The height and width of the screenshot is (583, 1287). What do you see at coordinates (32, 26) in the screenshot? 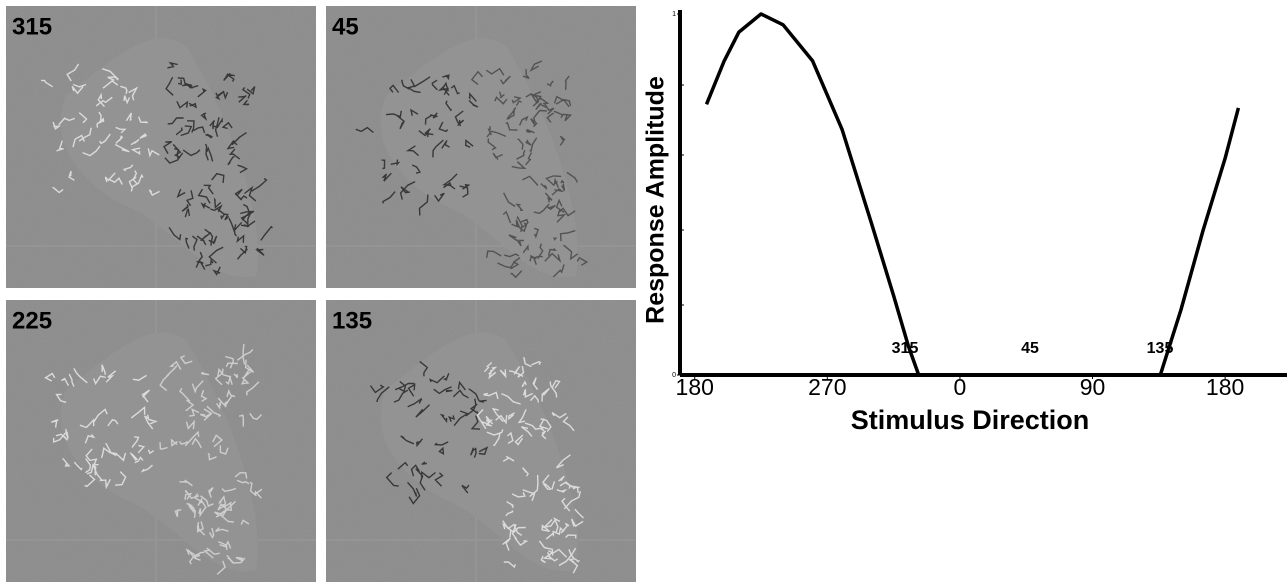
I see `panel-label: 315` at bounding box center [32, 26].